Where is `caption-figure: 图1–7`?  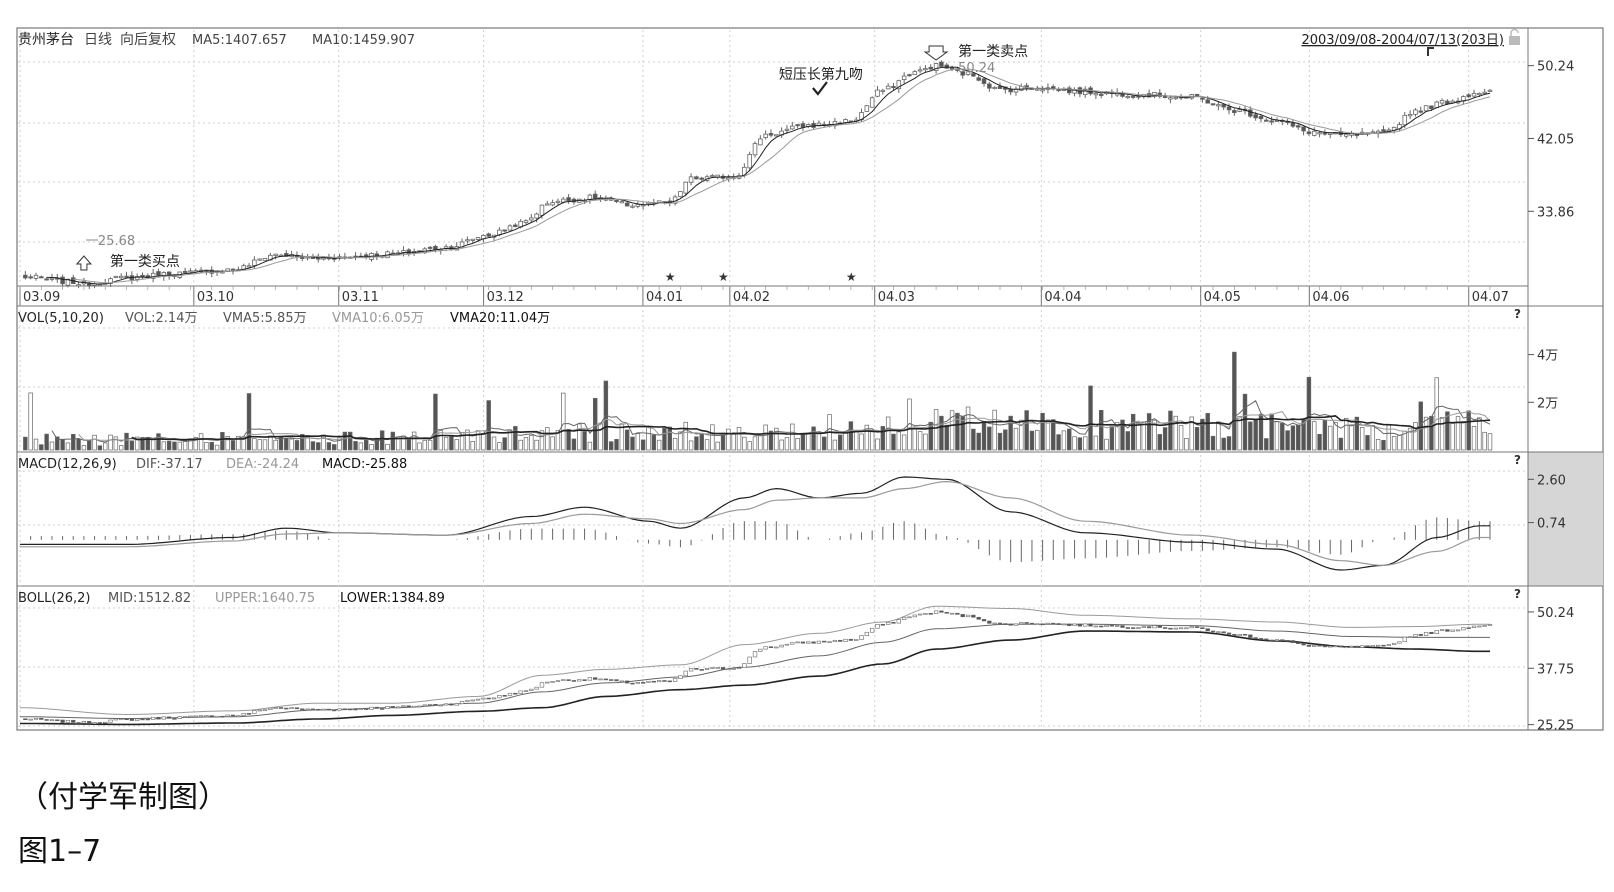 caption-figure: 图1–7 is located at coordinates (60, 851).